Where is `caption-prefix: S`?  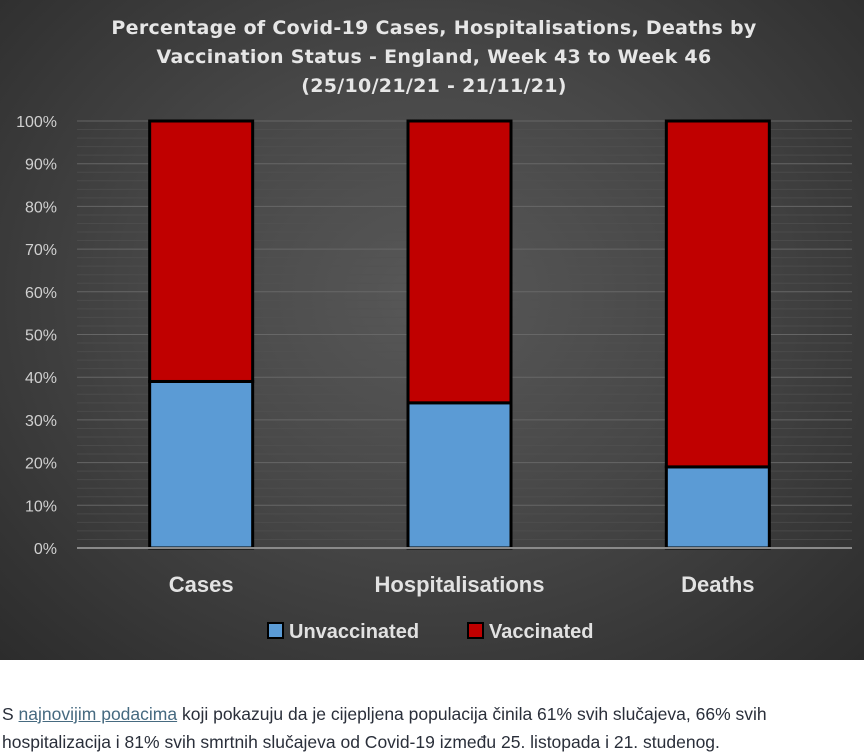
caption-prefix: S is located at coordinates (10, 714).